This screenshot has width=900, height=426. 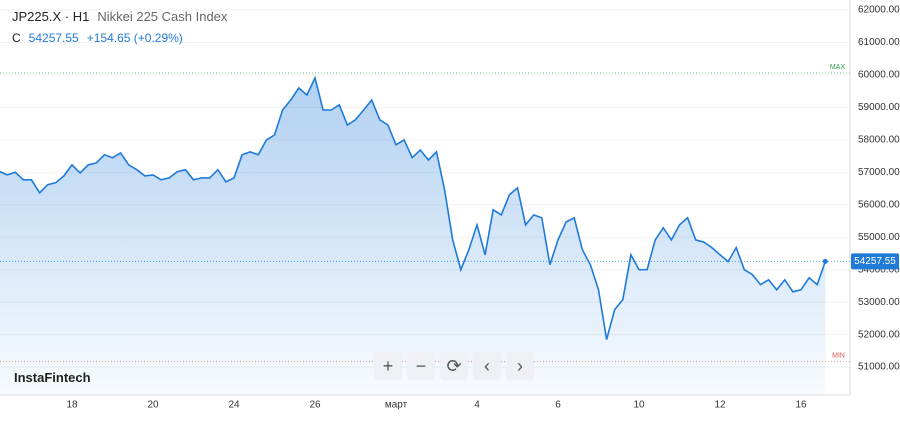 What do you see at coordinates (879, 10) in the screenshot?
I see `y-tick-label: 62000.00` at bounding box center [879, 10].